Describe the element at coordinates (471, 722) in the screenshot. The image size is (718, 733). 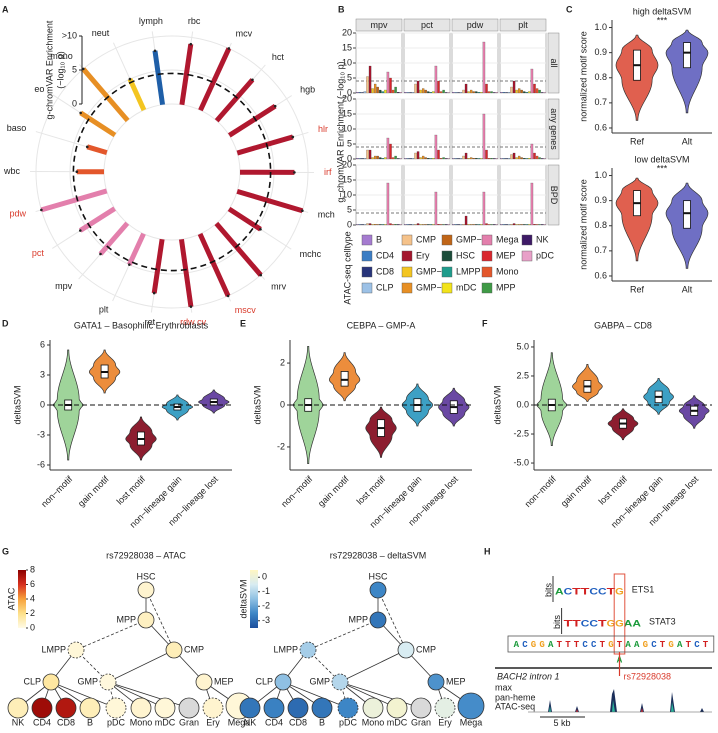
I see `node-label: Mega` at that location.